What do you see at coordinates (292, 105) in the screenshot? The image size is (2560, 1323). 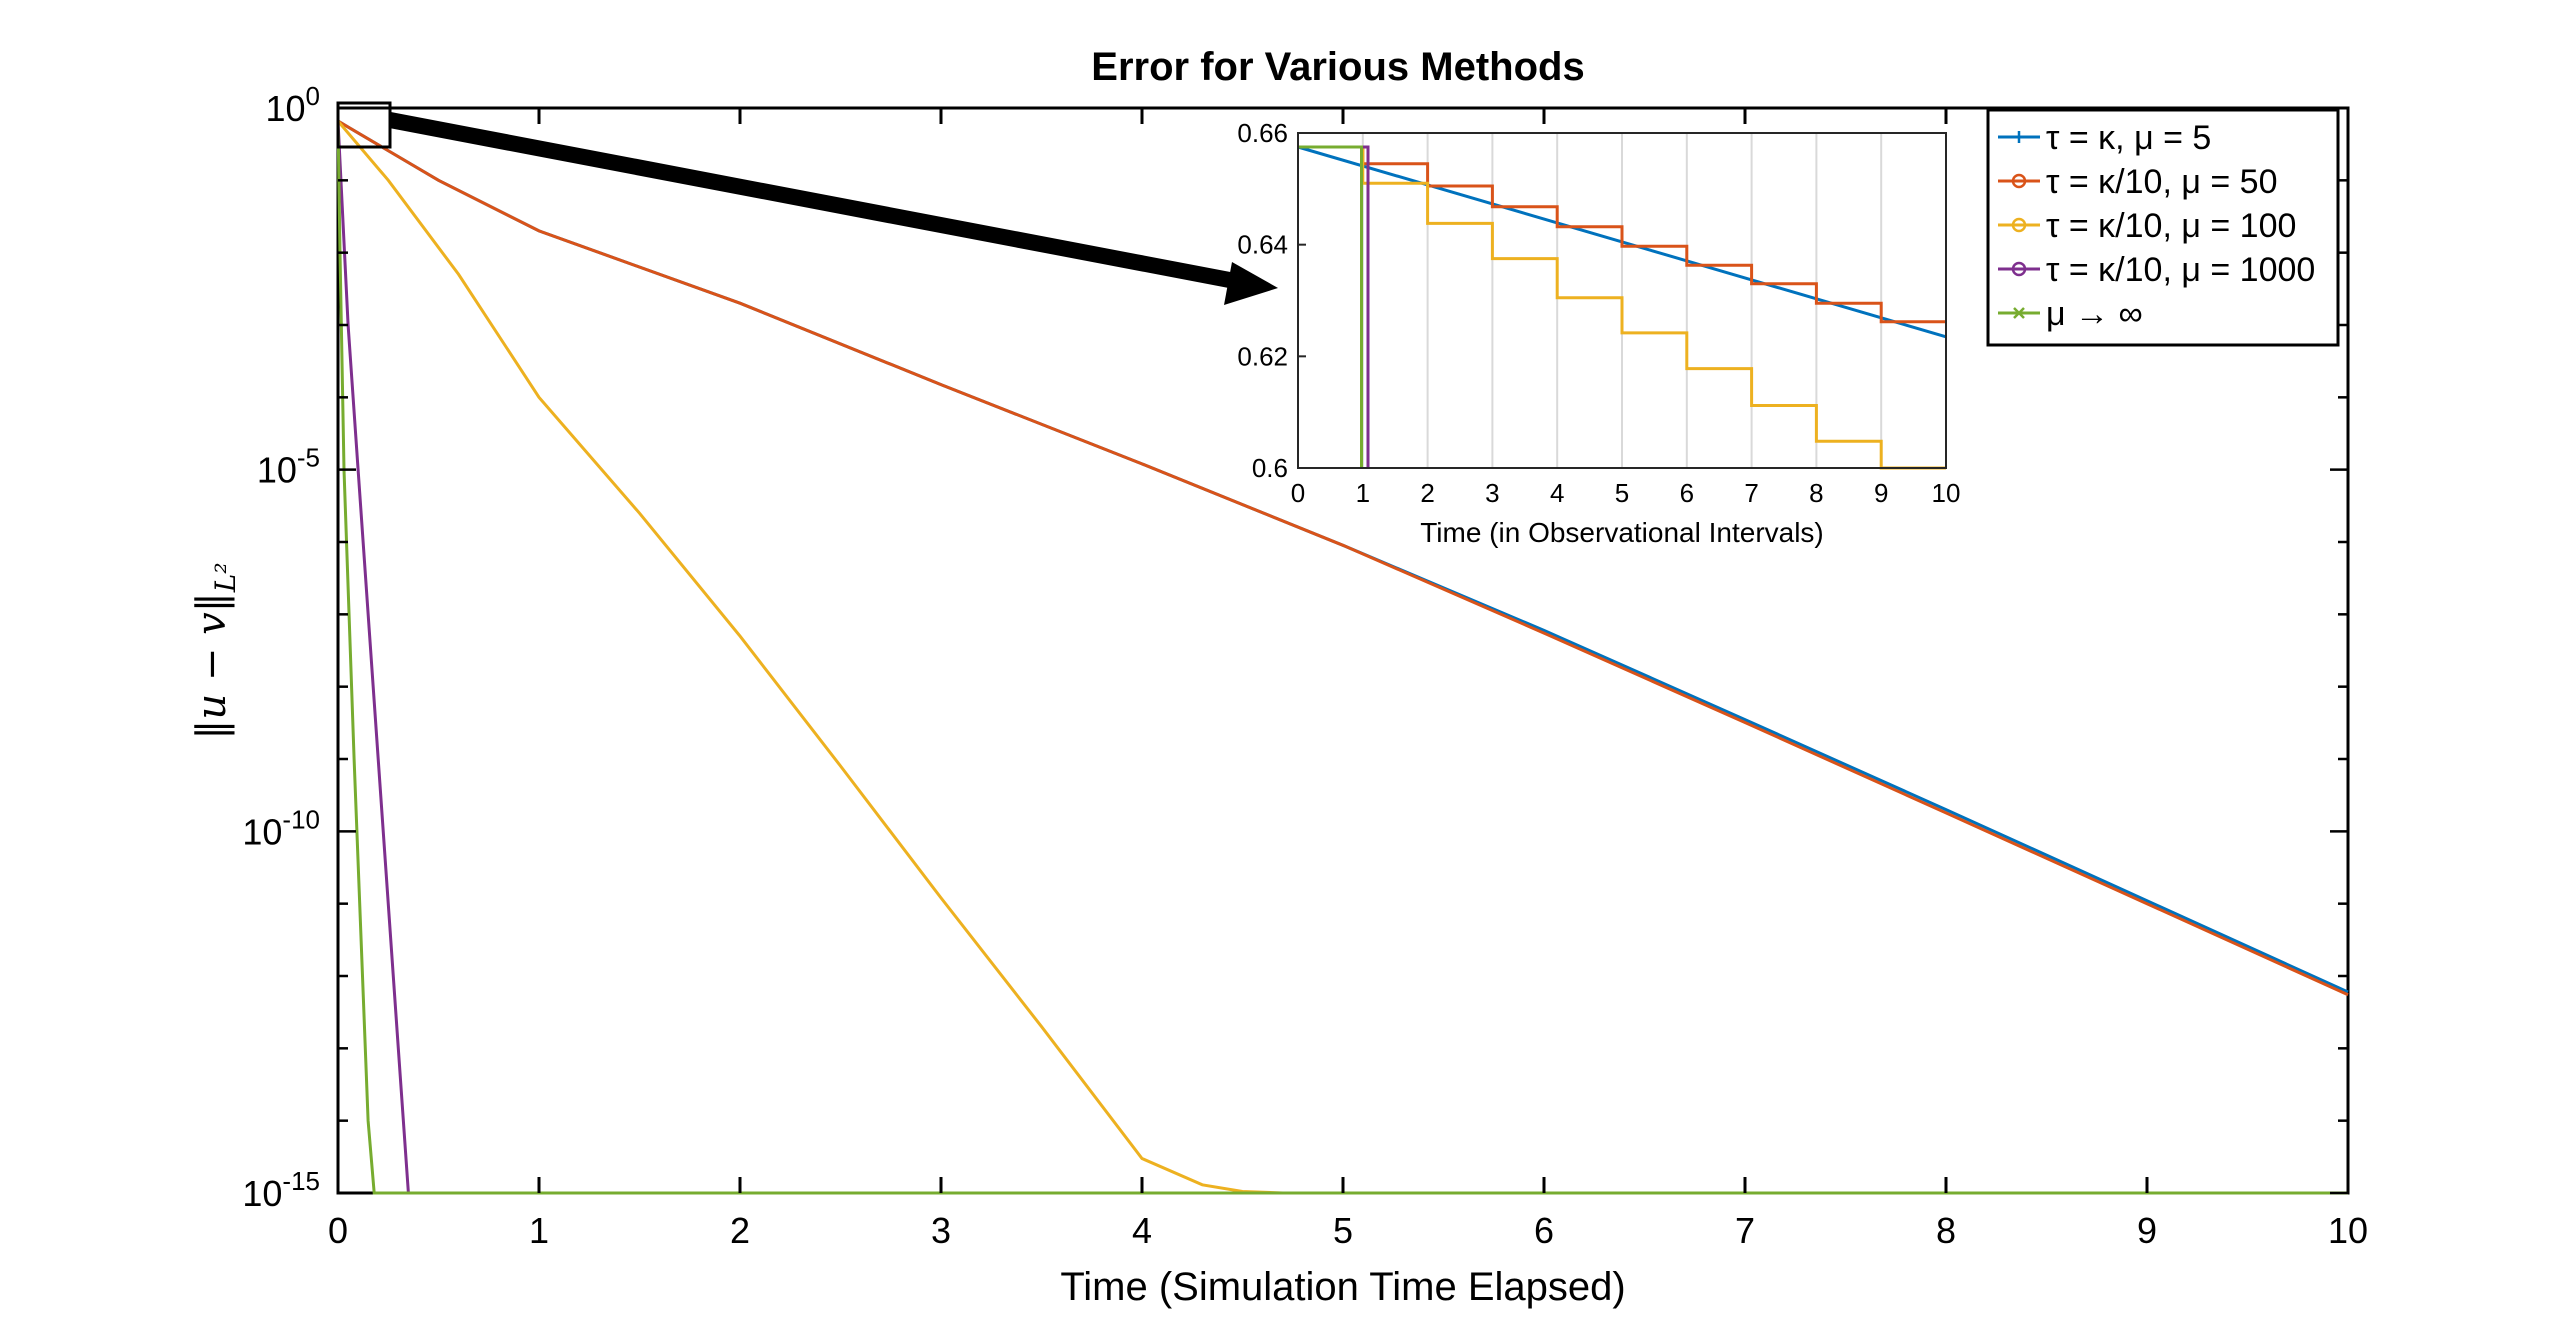 I see `y-tick-label: 10⁰` at bounding box center [292, 105].